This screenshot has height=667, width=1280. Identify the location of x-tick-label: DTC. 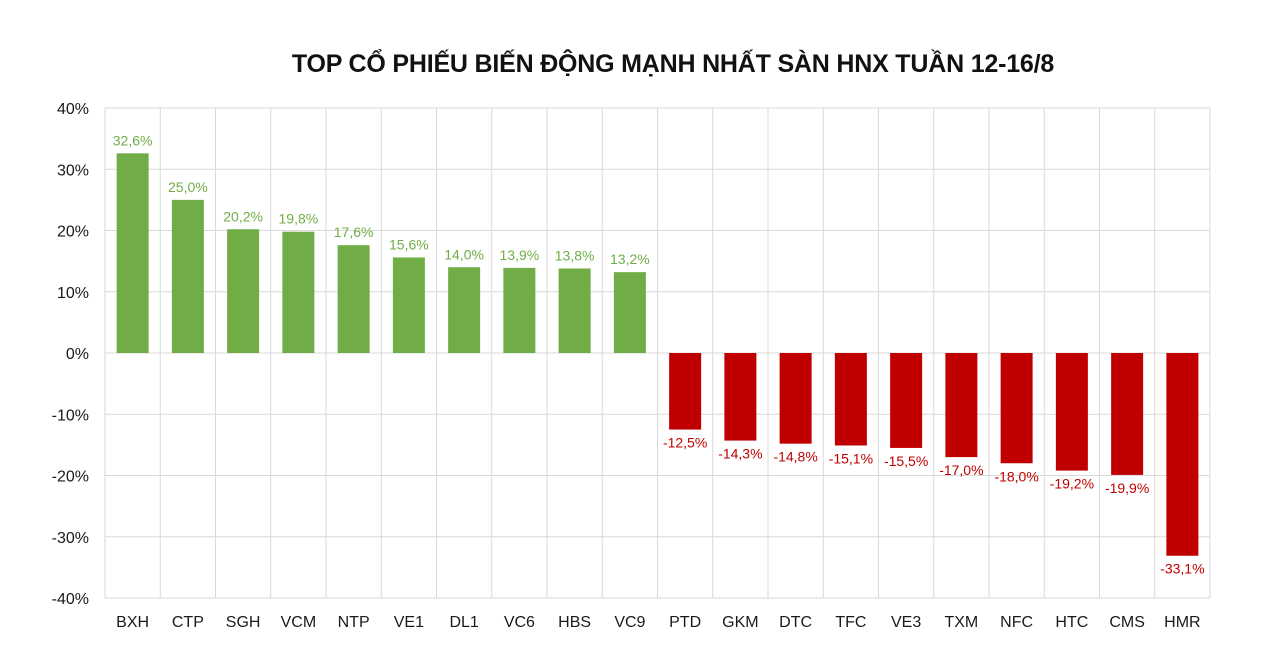
(795, 622).